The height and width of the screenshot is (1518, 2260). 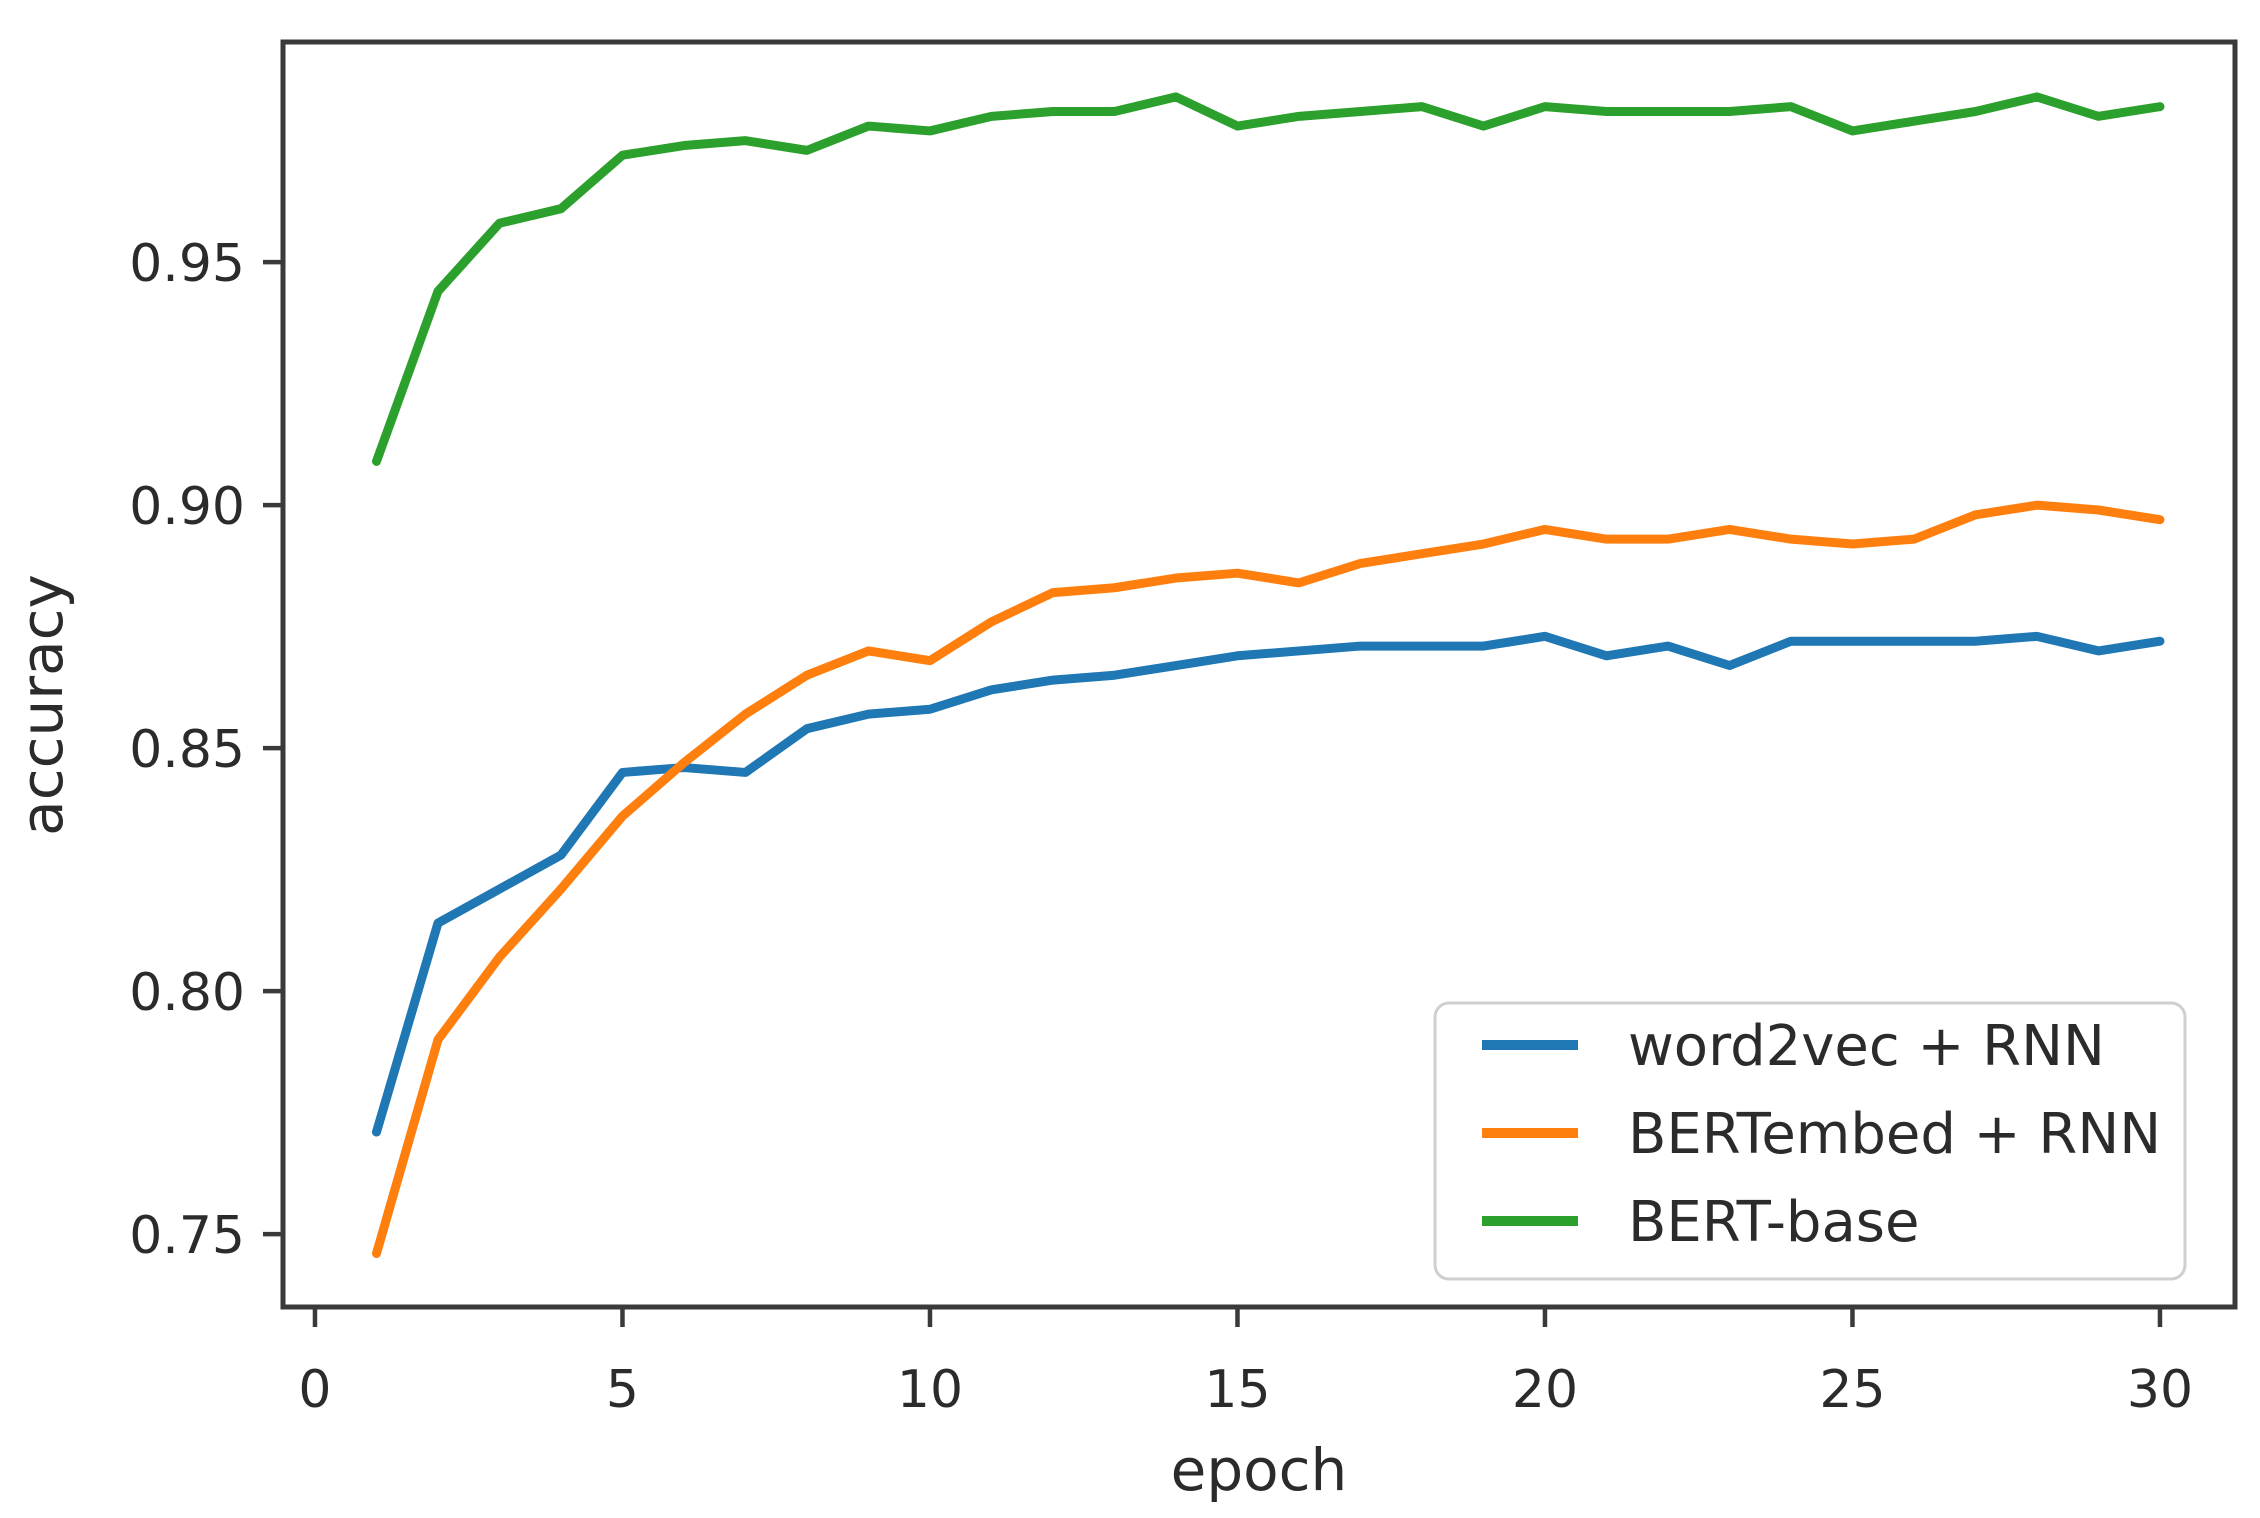 What do you see at coordinates (1852, 1390) in the screenshot?
I see `x-tick-label: 25` at bounding box center [1852, 1390].